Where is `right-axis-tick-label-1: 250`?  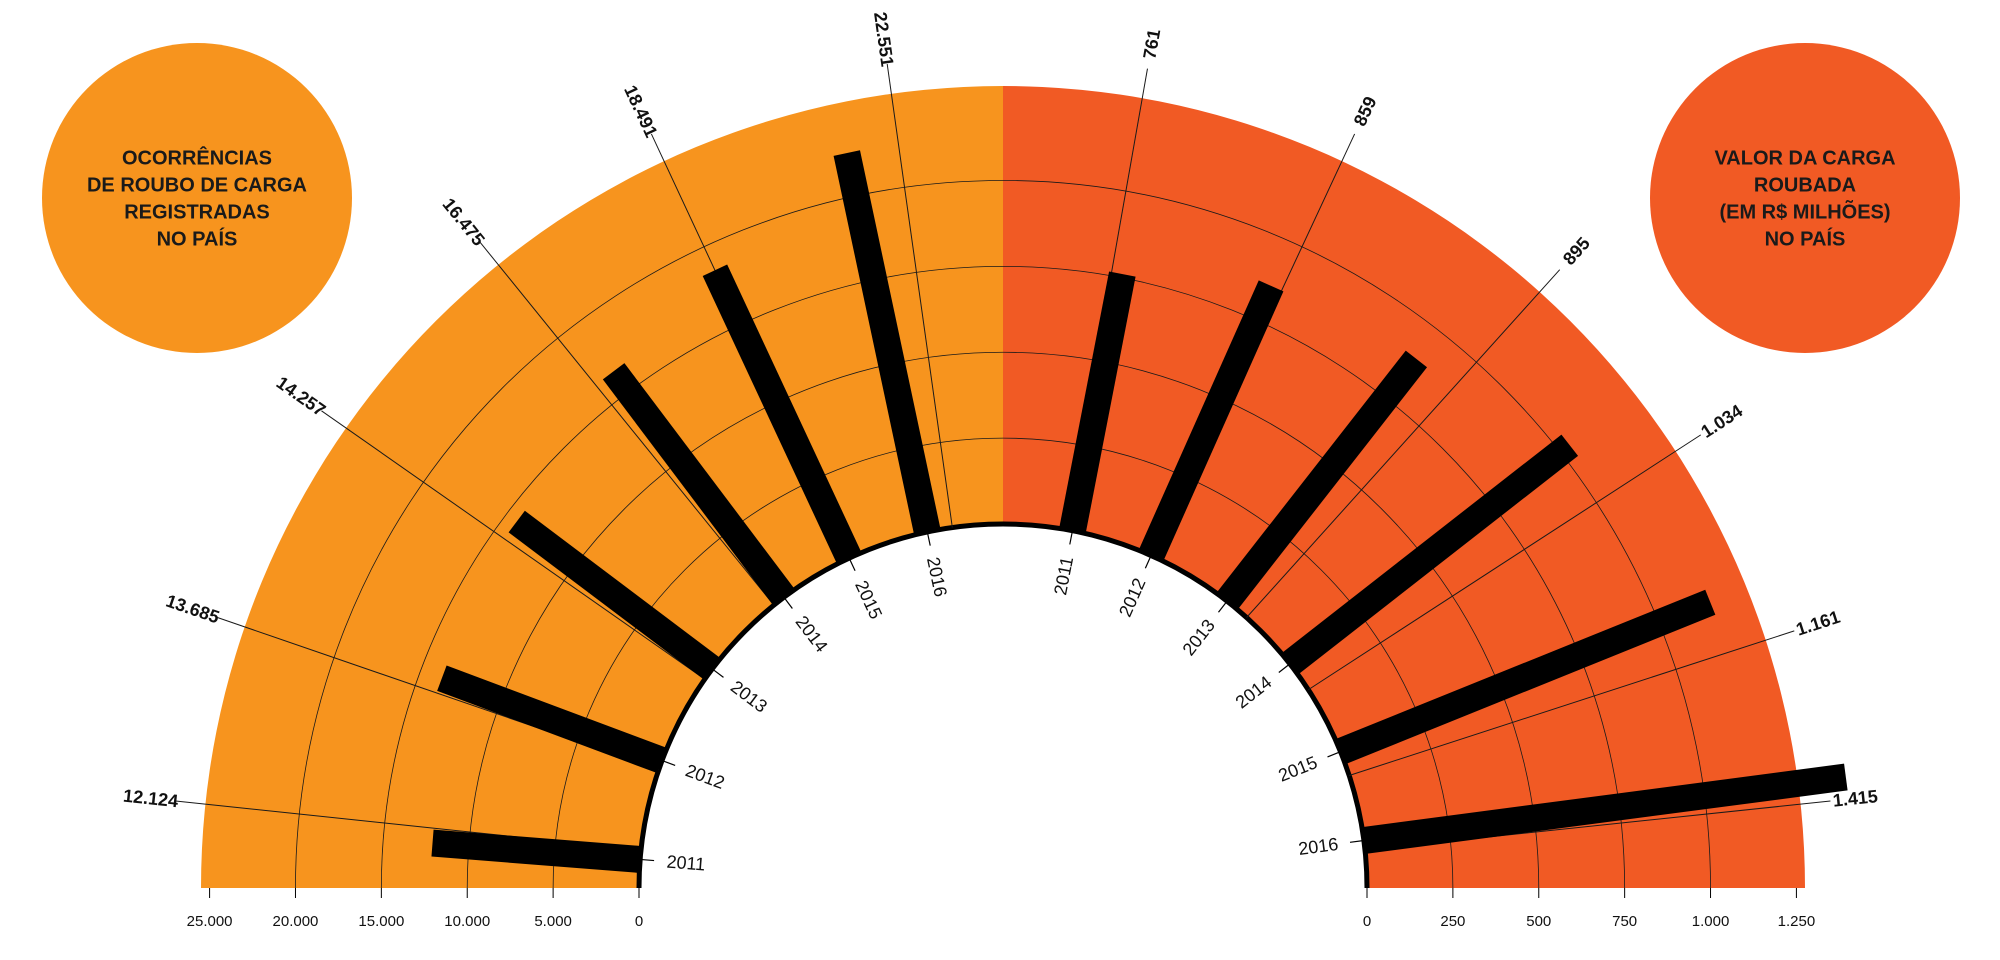
right-axis-tick-label-1: 250 is located at coordinates (1452, 921).